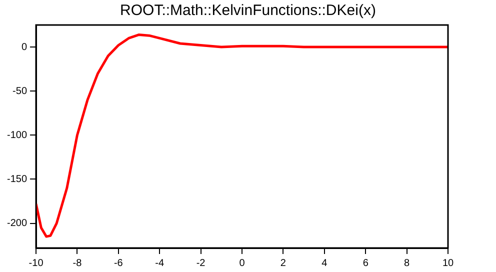 The width and height of the screenshot is (496, 272). I want to click on x-tick-label: -8, so click(77, 263).